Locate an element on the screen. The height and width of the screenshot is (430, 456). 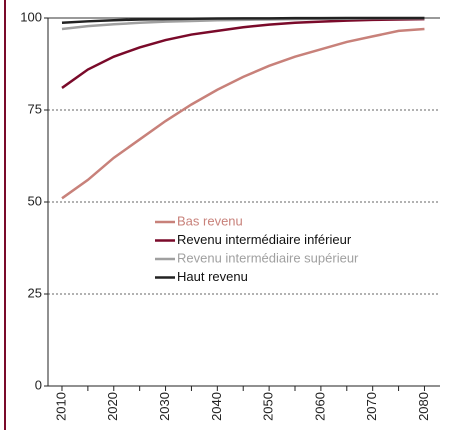
y-tick-label: 50 is located at coordinates (35, 200).